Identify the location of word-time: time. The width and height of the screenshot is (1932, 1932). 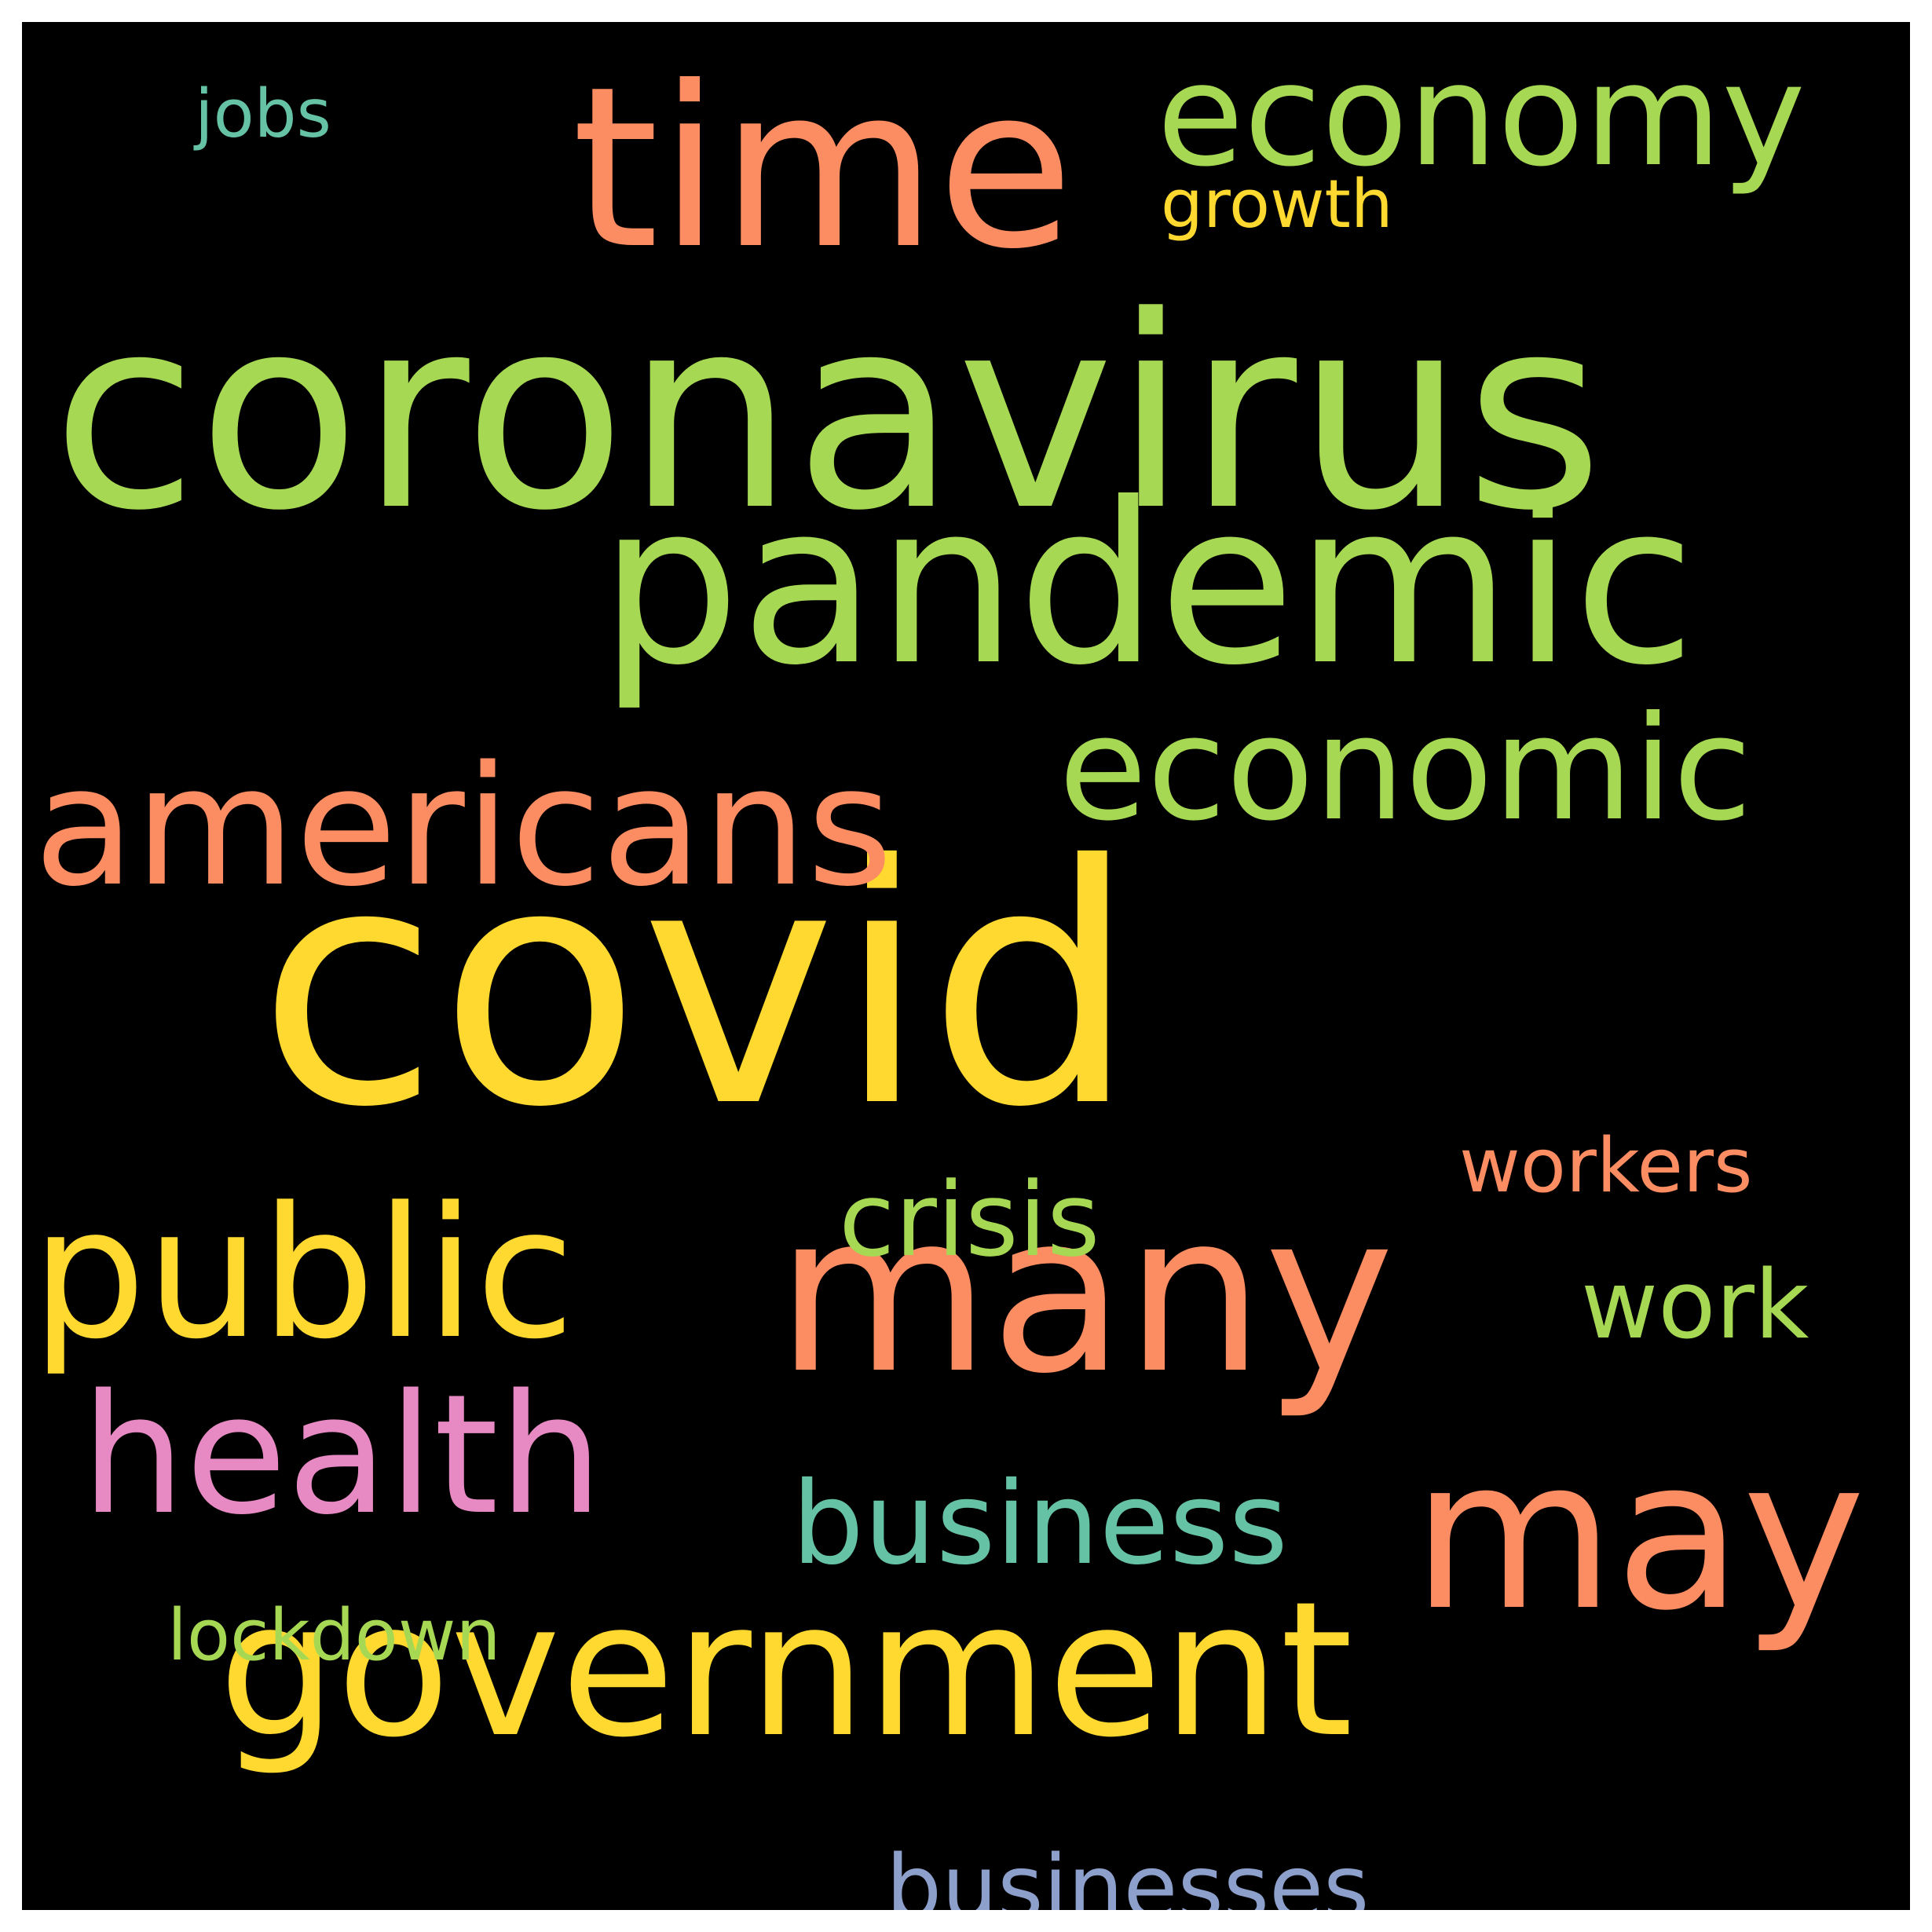
(823, 168).